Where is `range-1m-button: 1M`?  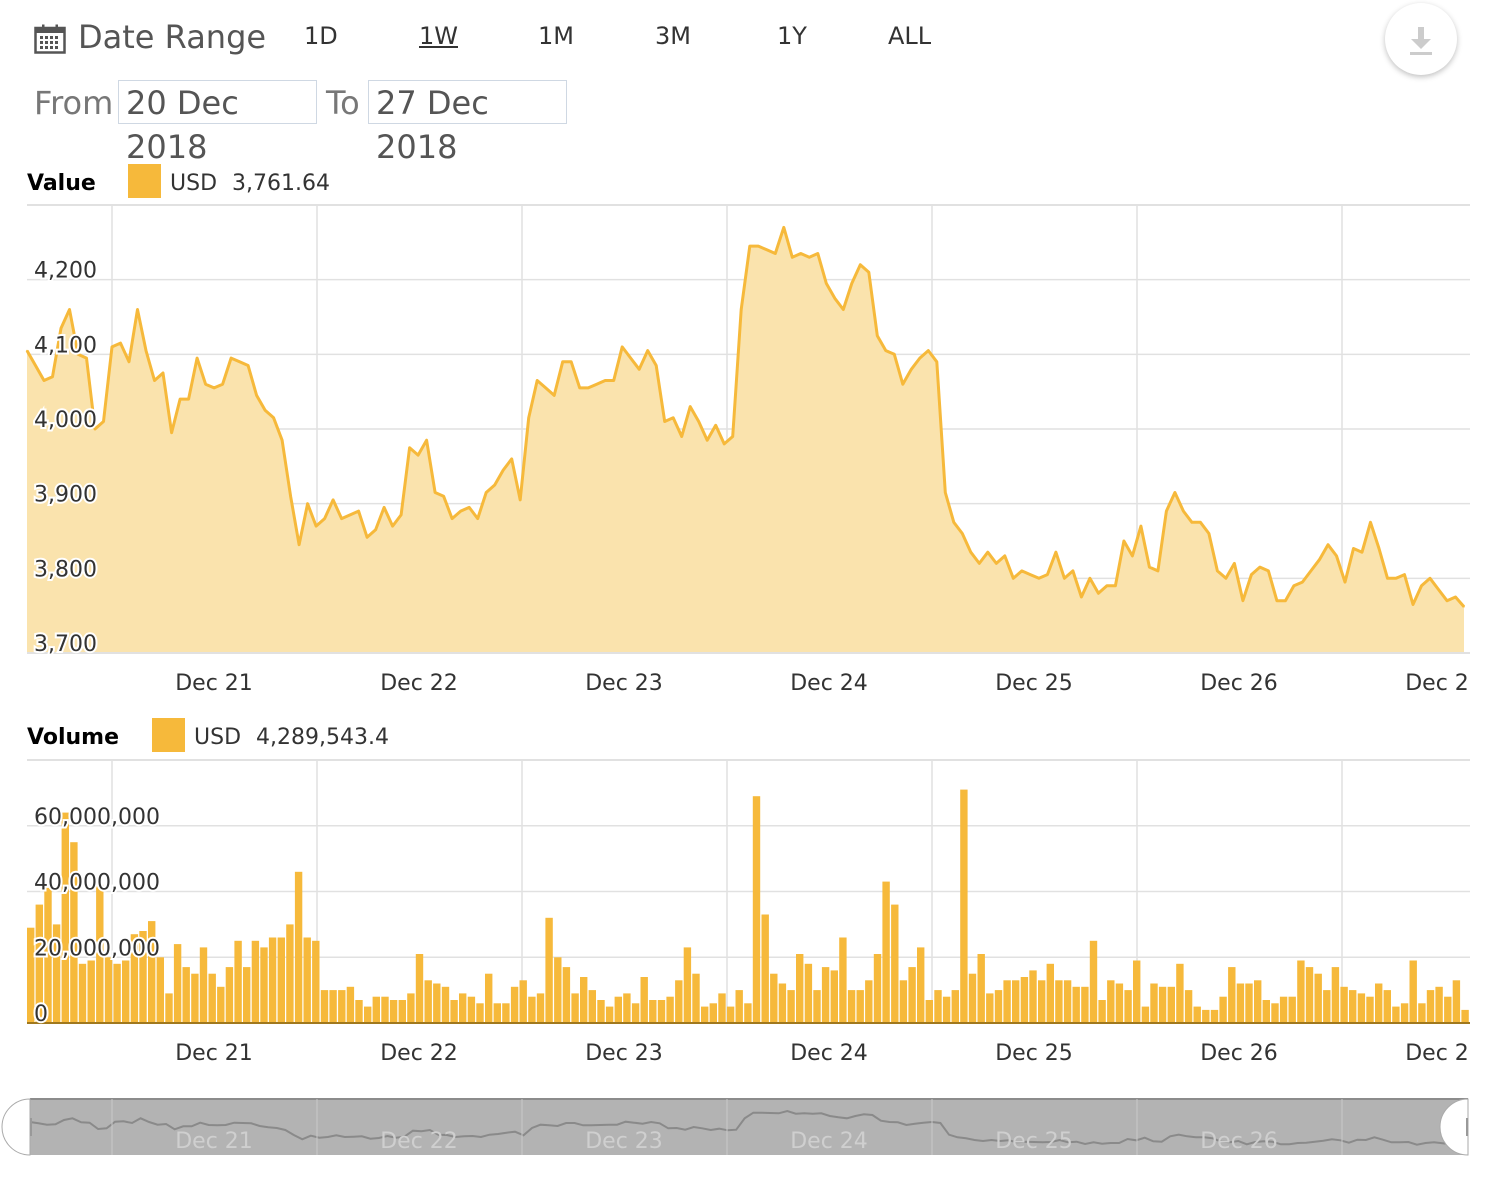
range-1m-button: 1M is located at coordinates (556, 36).